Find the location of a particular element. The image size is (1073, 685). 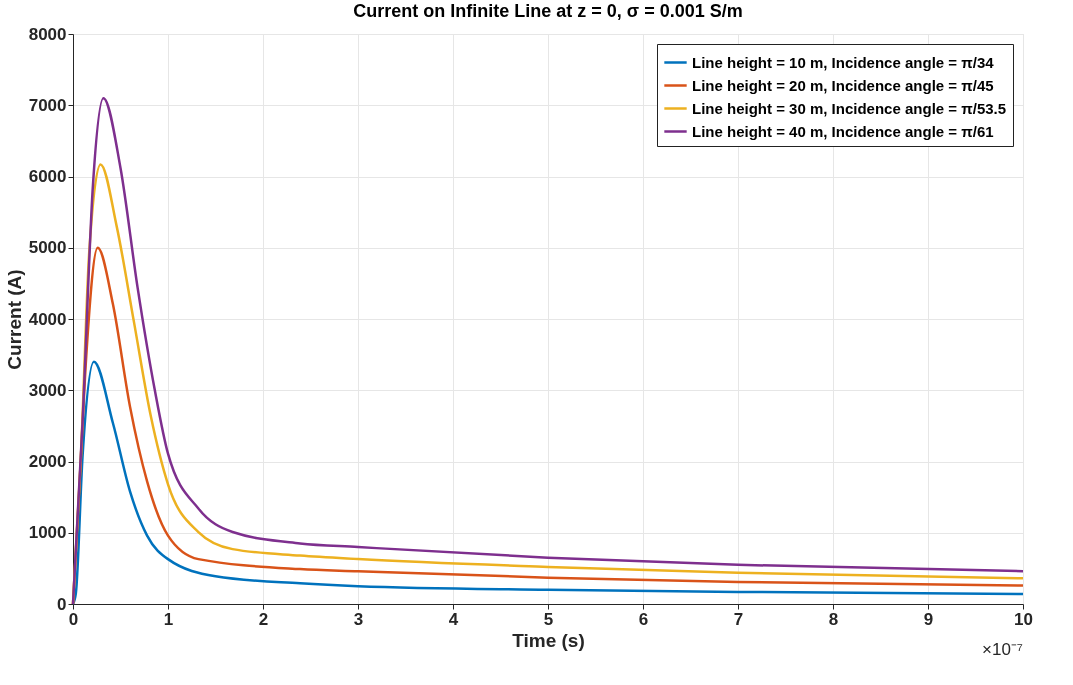

y-tick-label: 3000 is located at coordinates (47, 390).